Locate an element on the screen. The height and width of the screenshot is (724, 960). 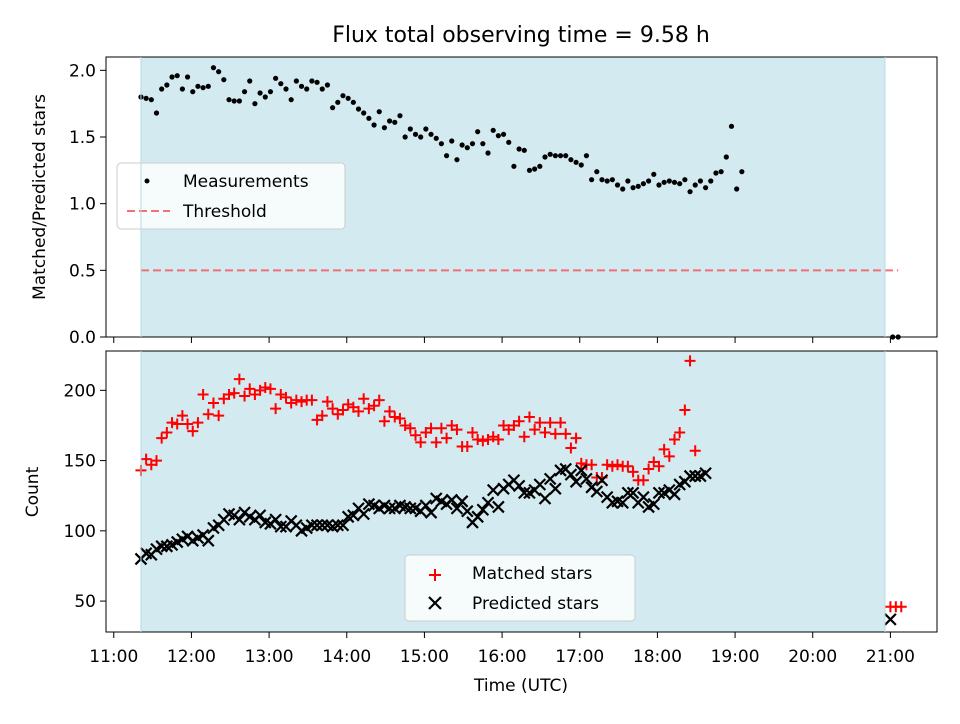
x-tick-label: 11:00 is located at coordinates (113, 657).